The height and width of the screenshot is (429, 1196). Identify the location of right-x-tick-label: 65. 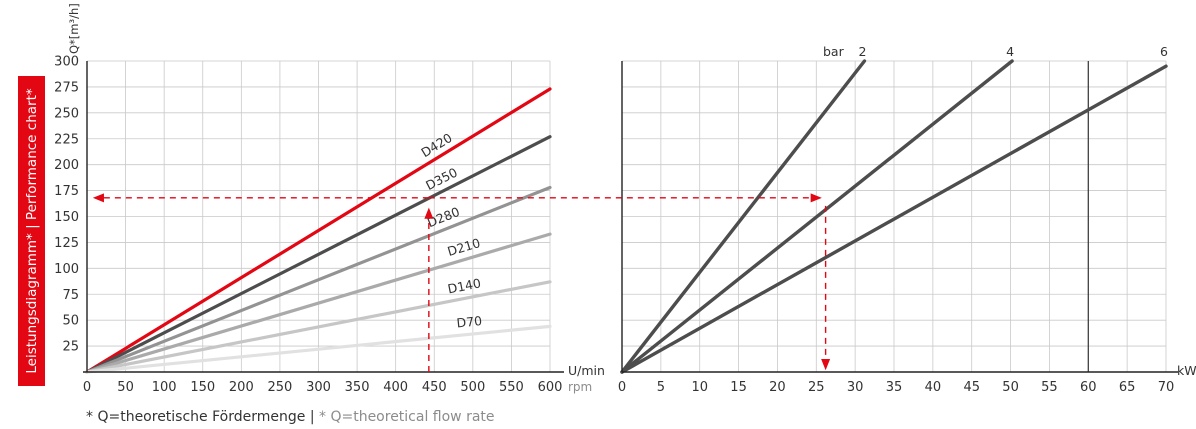
(1127, 387).